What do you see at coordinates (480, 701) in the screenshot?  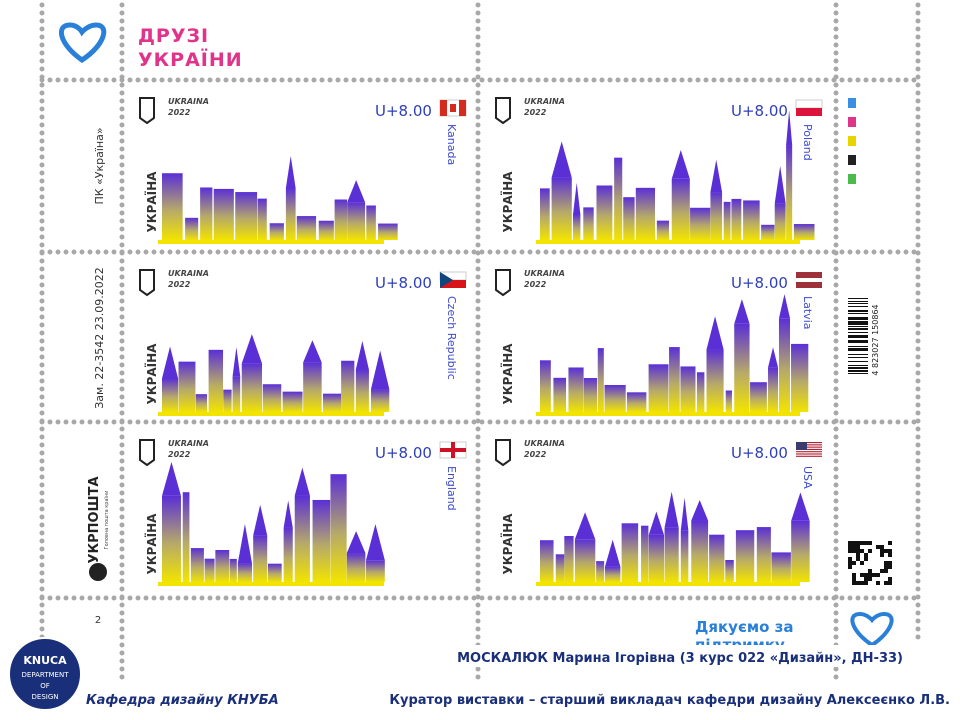 I see `footer-band` at bounding box center [480, 701].